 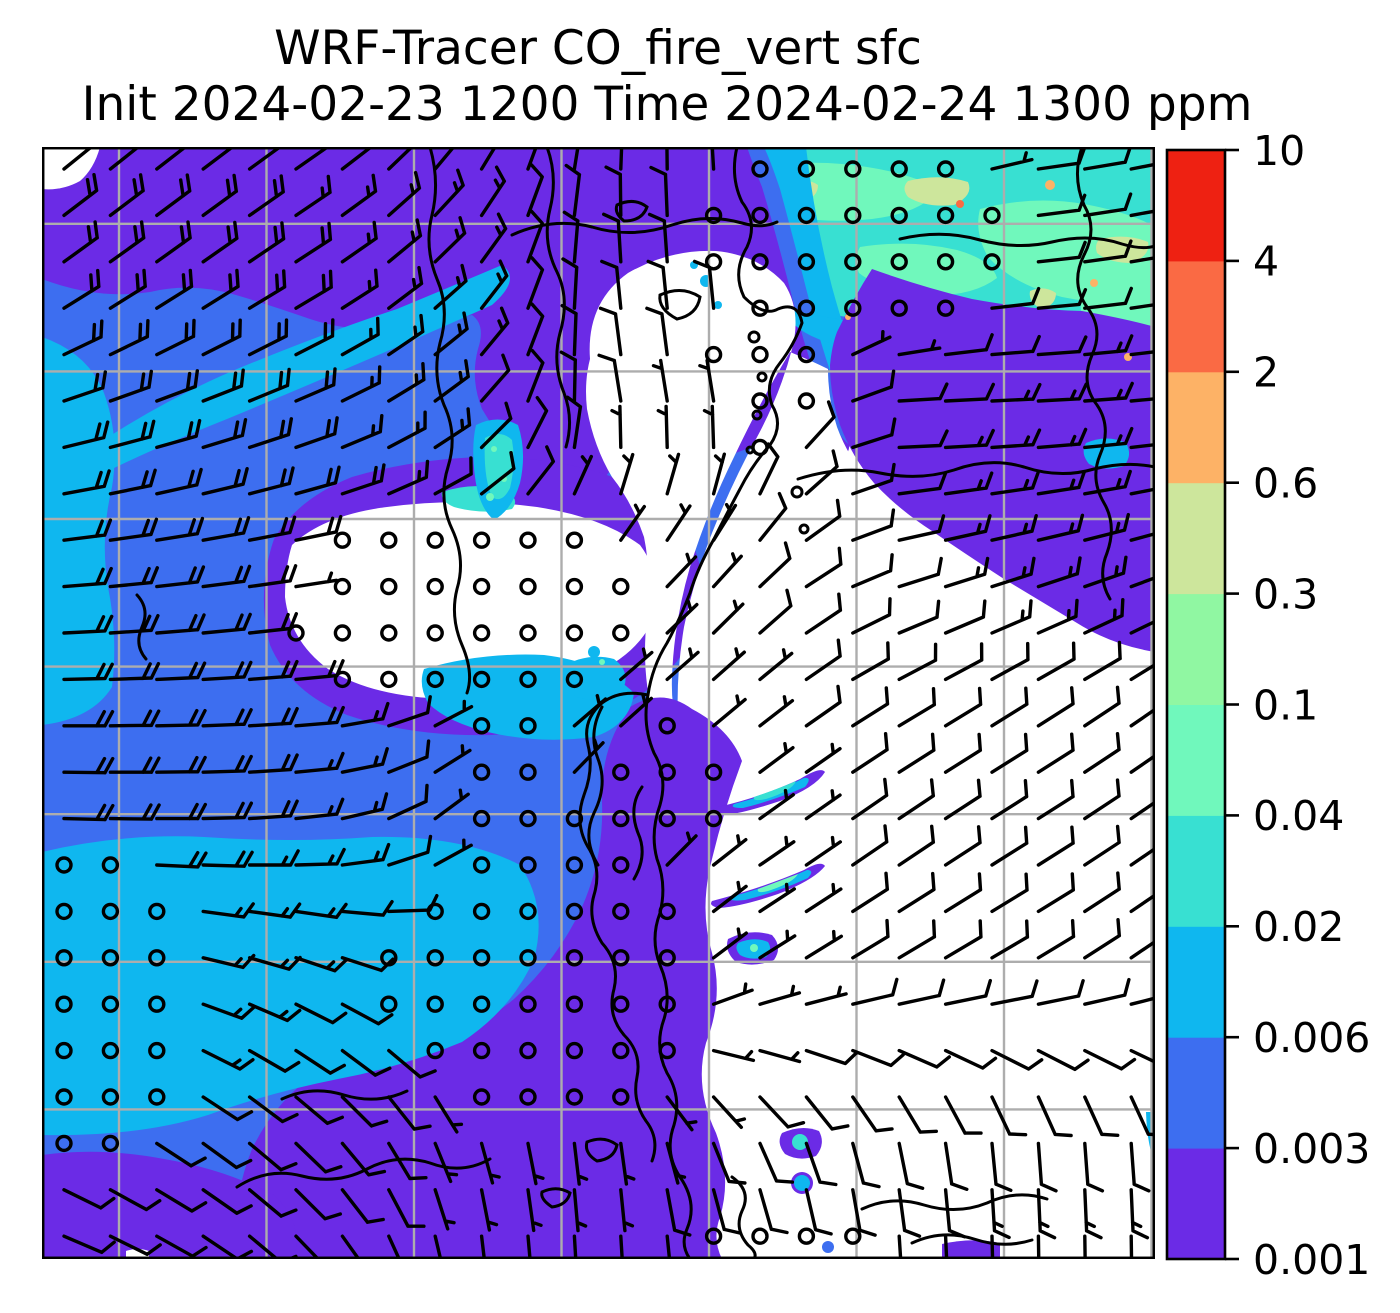 What do you see at coordinates (1311, 1038) in the screenshot?
I see `colorbar-tick-label: 0.006` at bounding box center [1311, 1038].